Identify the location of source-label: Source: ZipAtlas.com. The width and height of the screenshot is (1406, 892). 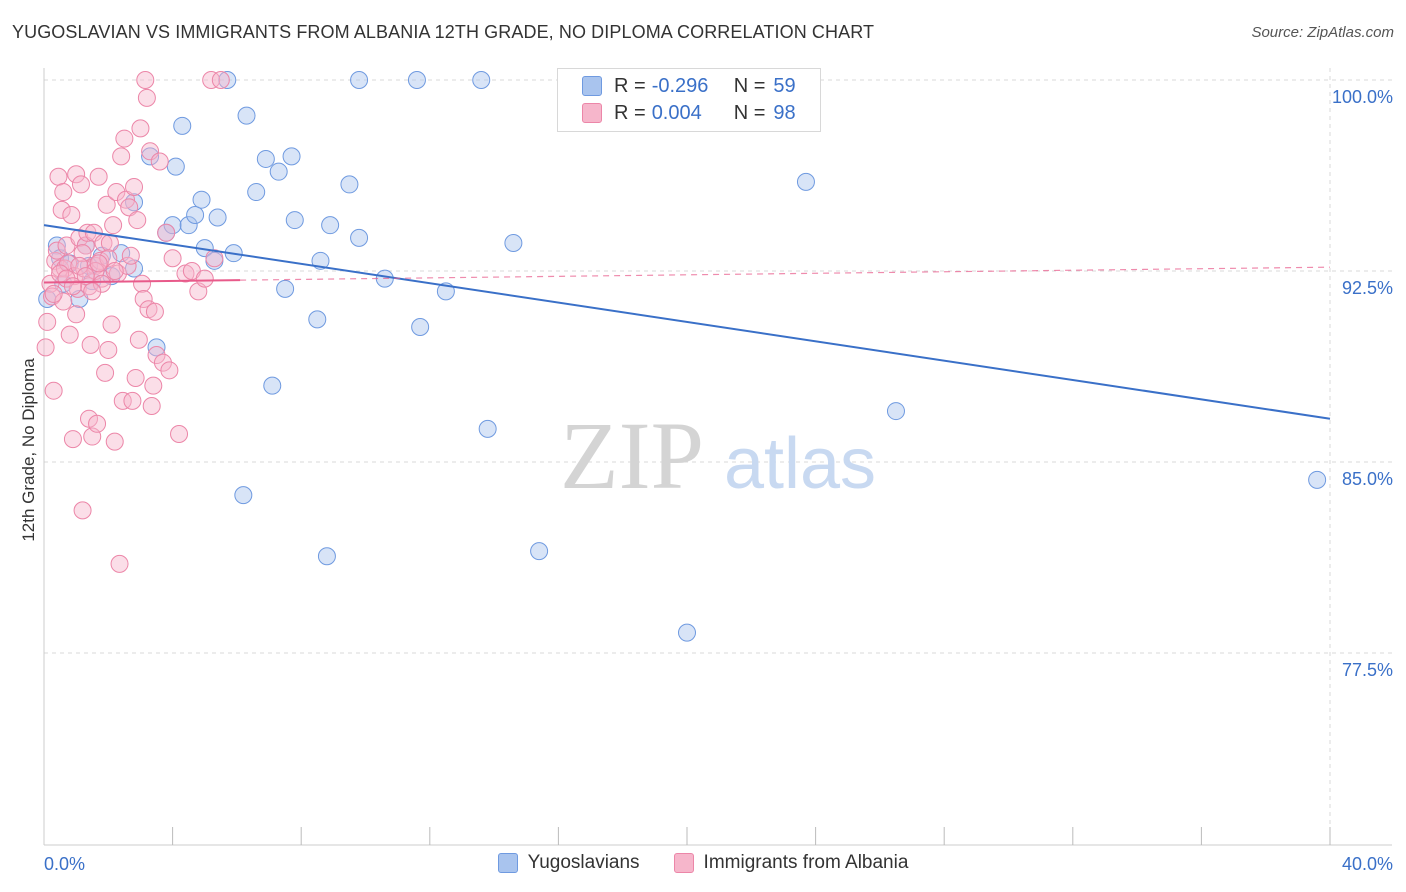
(1322, 32).